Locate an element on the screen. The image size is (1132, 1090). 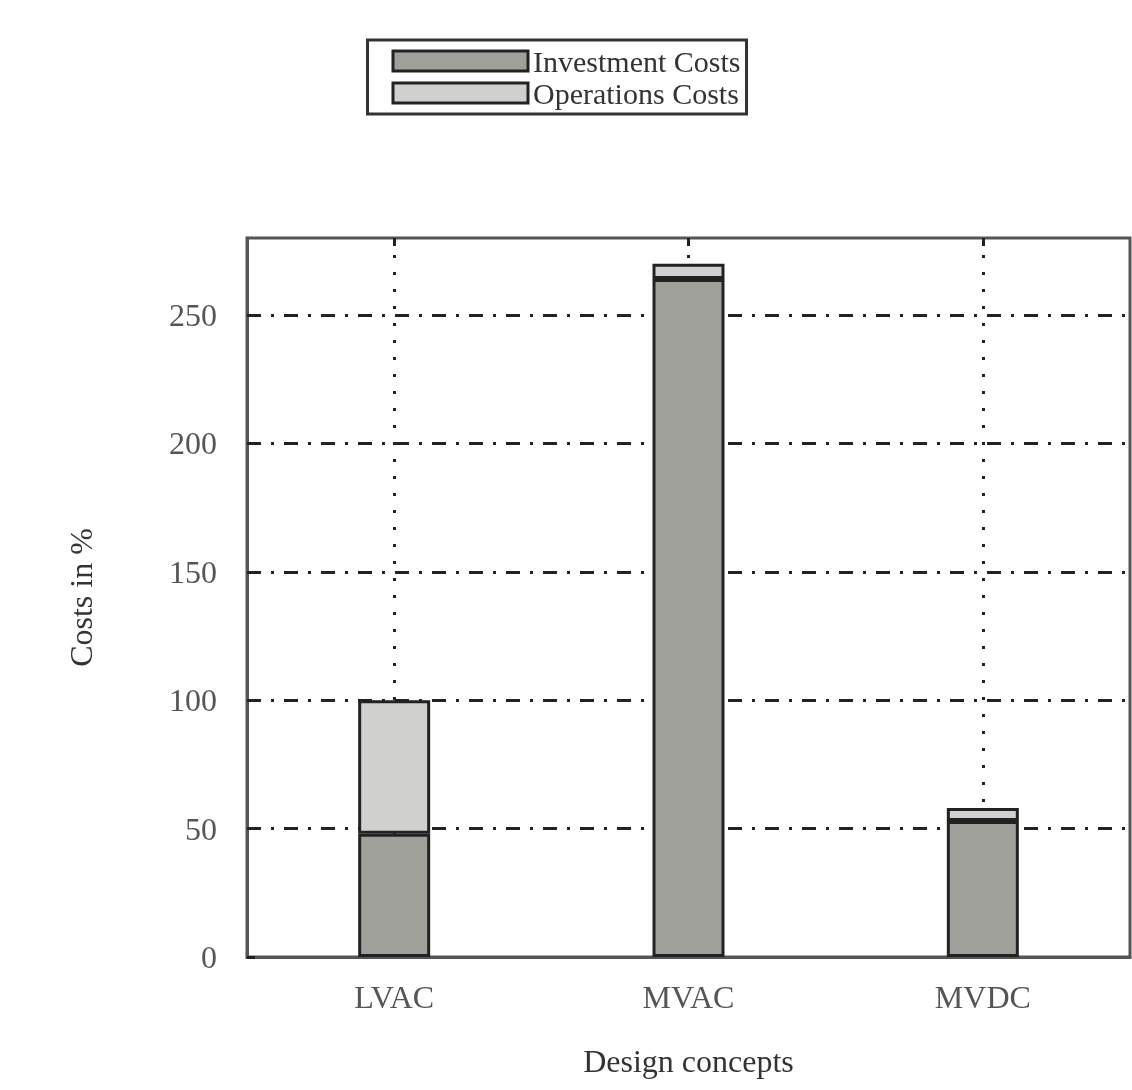
y-tick-label: 200 is located at coordinates (193, 443).